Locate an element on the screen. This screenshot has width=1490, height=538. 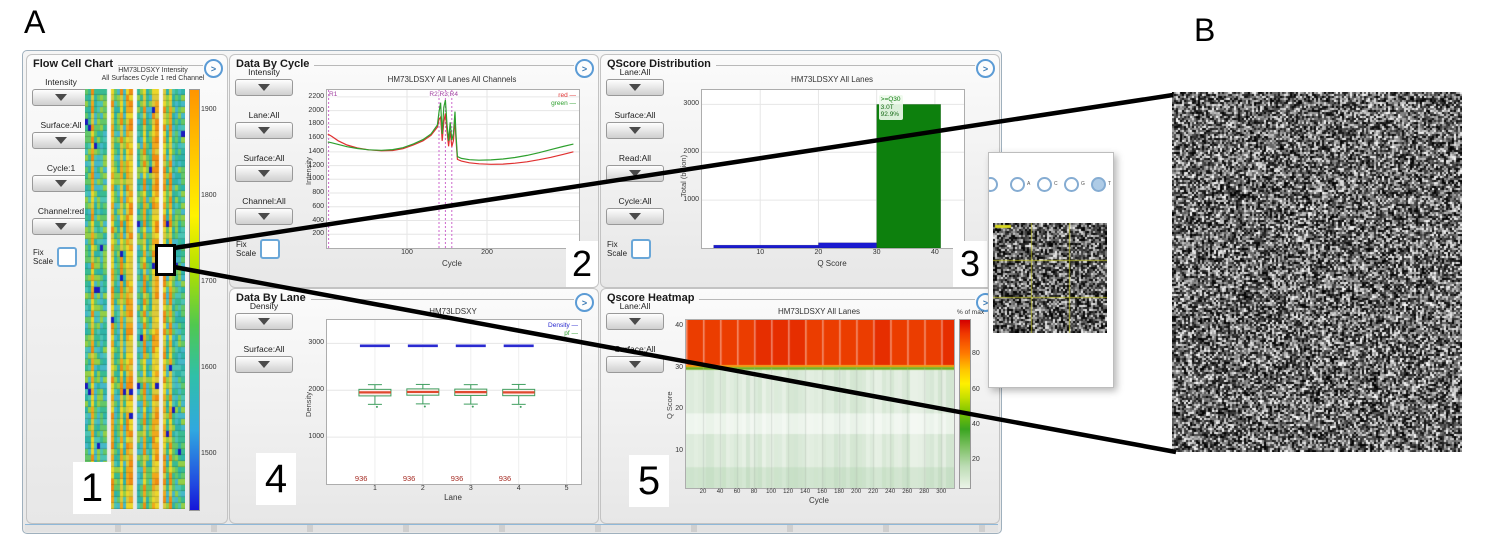
x-tick-label: 240 is located at coordinates (890, 492).